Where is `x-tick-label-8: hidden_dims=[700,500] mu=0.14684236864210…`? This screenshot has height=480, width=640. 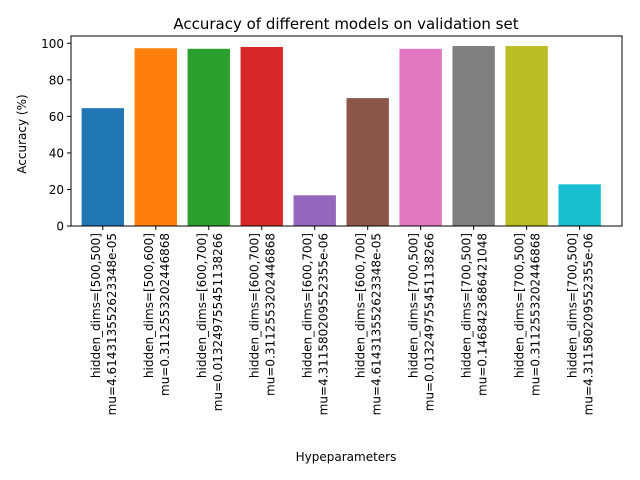
x-tick-label-8: hidden_dims=[700,500] mu=0.14684236864210… is located at coordinates (475, 314).